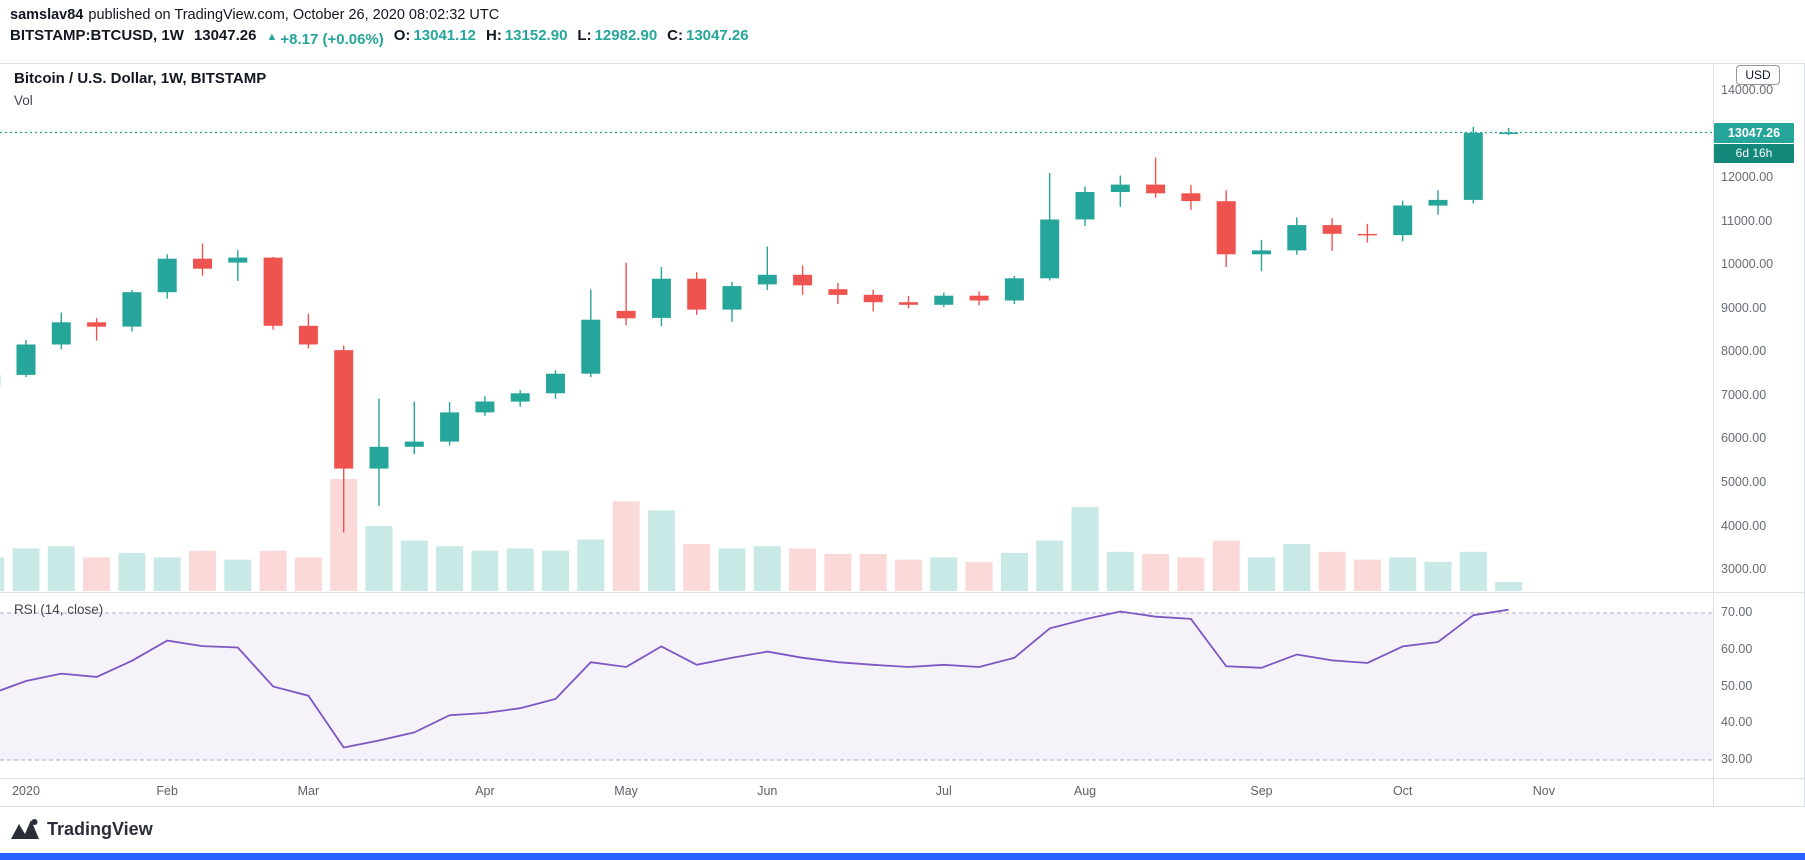 This screenshot has height=860, width=1805. What do you see at coordinates (902, 778) in the screenshot?
I see `time-axis-border` at bounding box center [902, 778].